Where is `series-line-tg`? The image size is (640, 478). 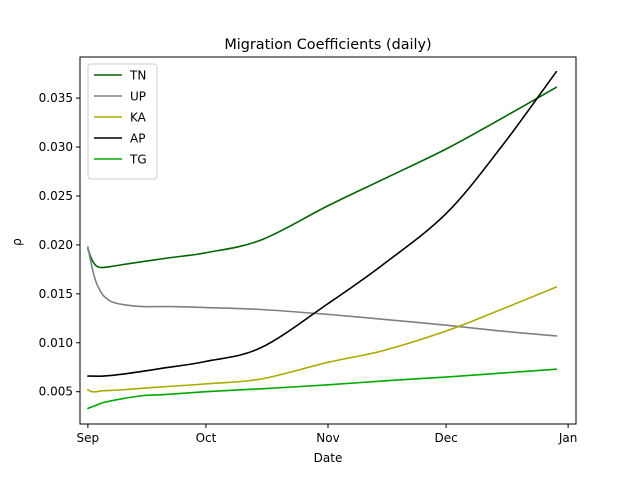 series-line-tg is located at coordinates (322, 389).